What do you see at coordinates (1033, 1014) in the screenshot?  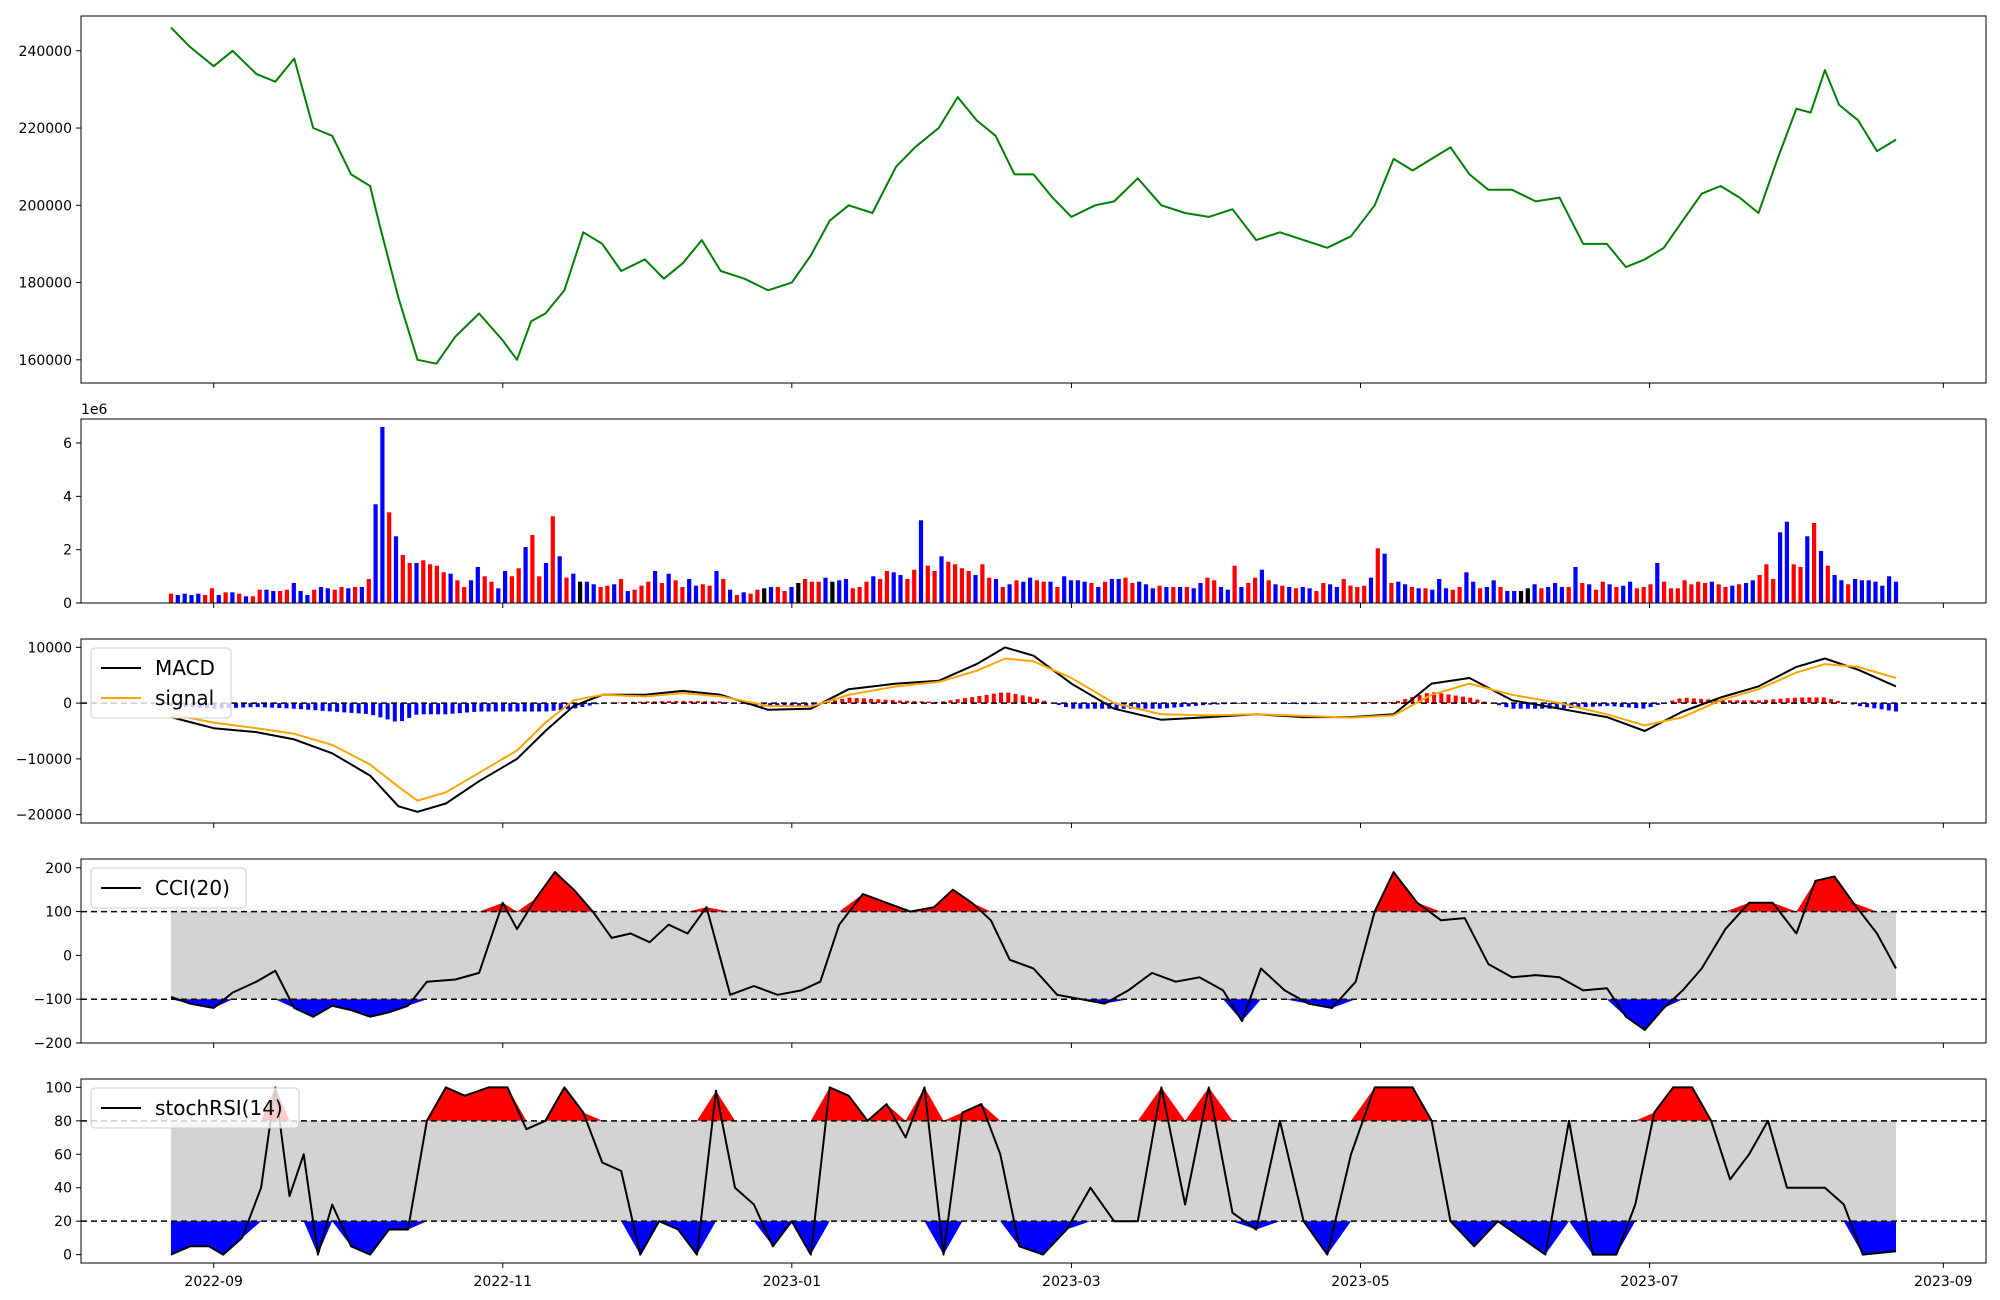 I see `cci-oversold-fill` at bounding box center [1033, 1014].